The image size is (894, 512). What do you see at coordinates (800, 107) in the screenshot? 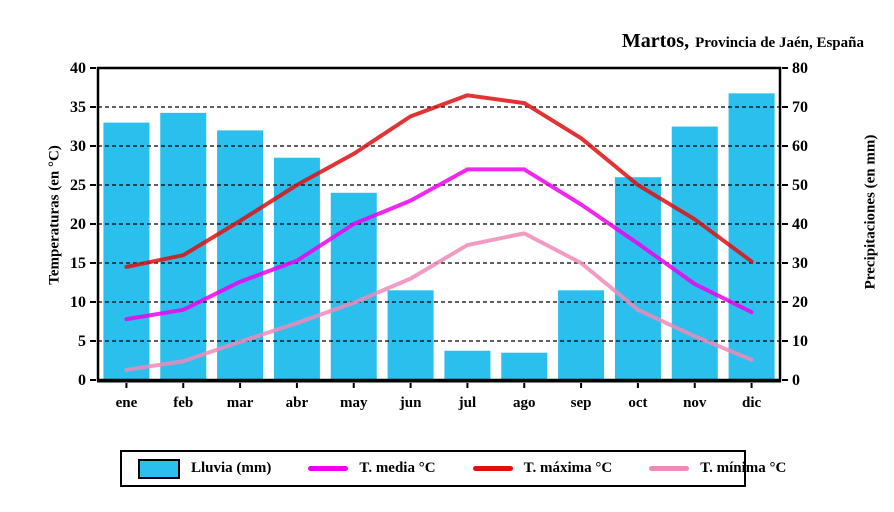
I see `right-tick-label-70: 70` at bounding box center [800, 107].